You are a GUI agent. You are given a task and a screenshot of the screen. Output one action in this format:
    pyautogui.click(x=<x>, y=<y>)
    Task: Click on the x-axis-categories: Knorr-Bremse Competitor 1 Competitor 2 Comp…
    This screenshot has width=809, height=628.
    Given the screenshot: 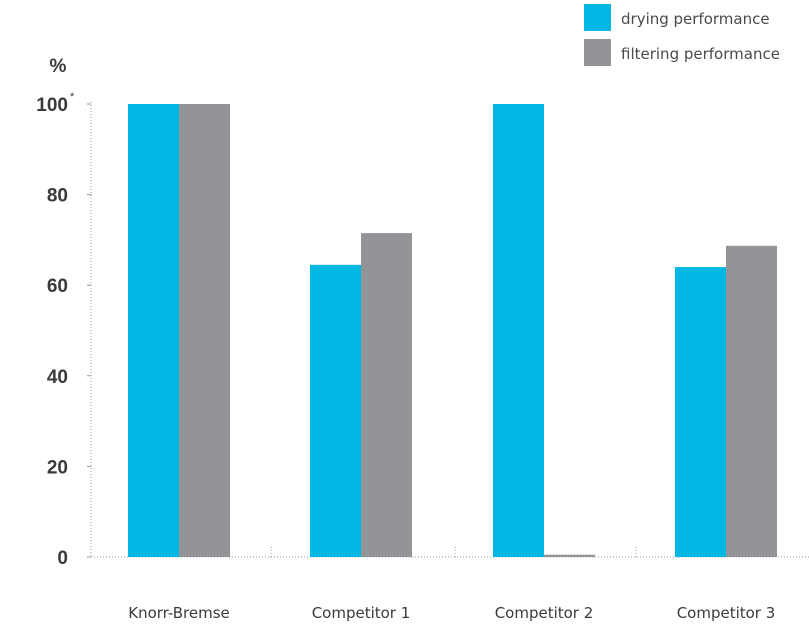 What is the action you would take?
    pyautogui.click(x=451, y=613)
    